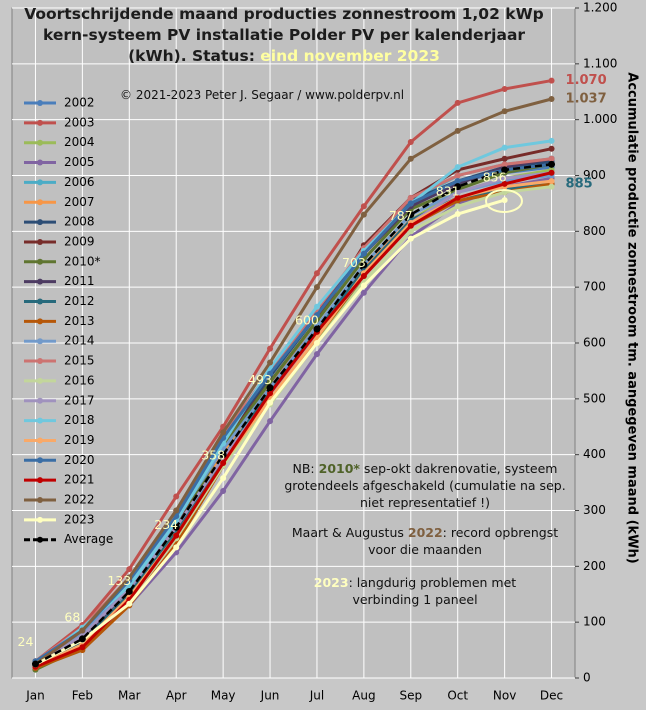  What do you see at coordinates (79, 142) in the screenshot?
I see `legend-label: 2004` at bounding box center [79, 142].